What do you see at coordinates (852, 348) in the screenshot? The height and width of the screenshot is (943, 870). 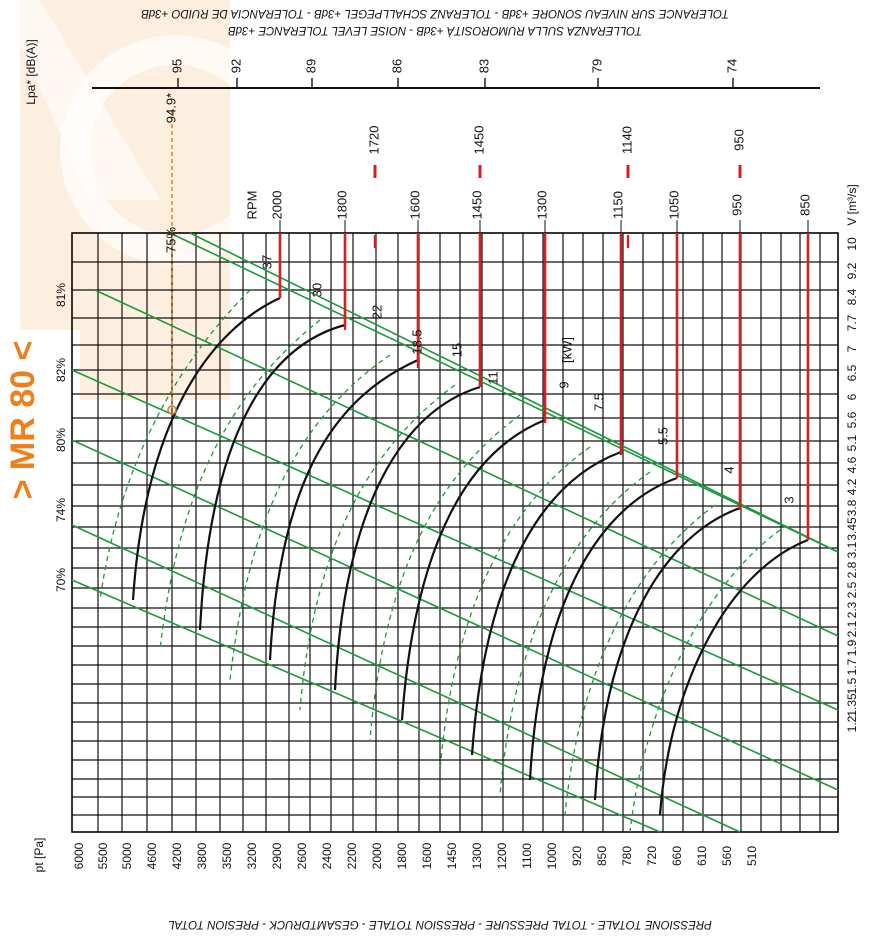 I see `flow-tick-label: 7` at bounding box center [852, 348].